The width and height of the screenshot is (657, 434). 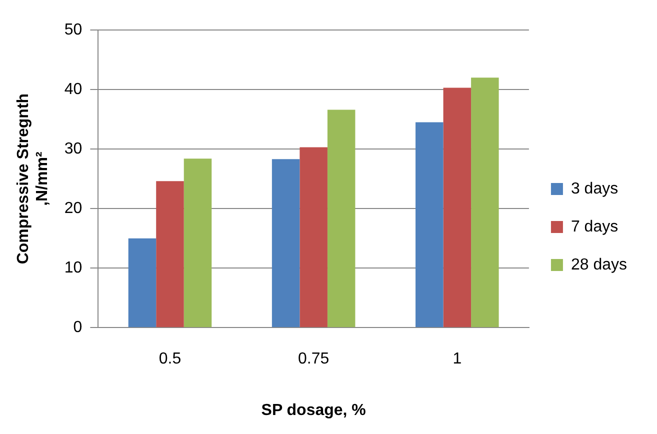 I want to click on x-axis-title: SP dosage, %, so click(x=313, y=410).